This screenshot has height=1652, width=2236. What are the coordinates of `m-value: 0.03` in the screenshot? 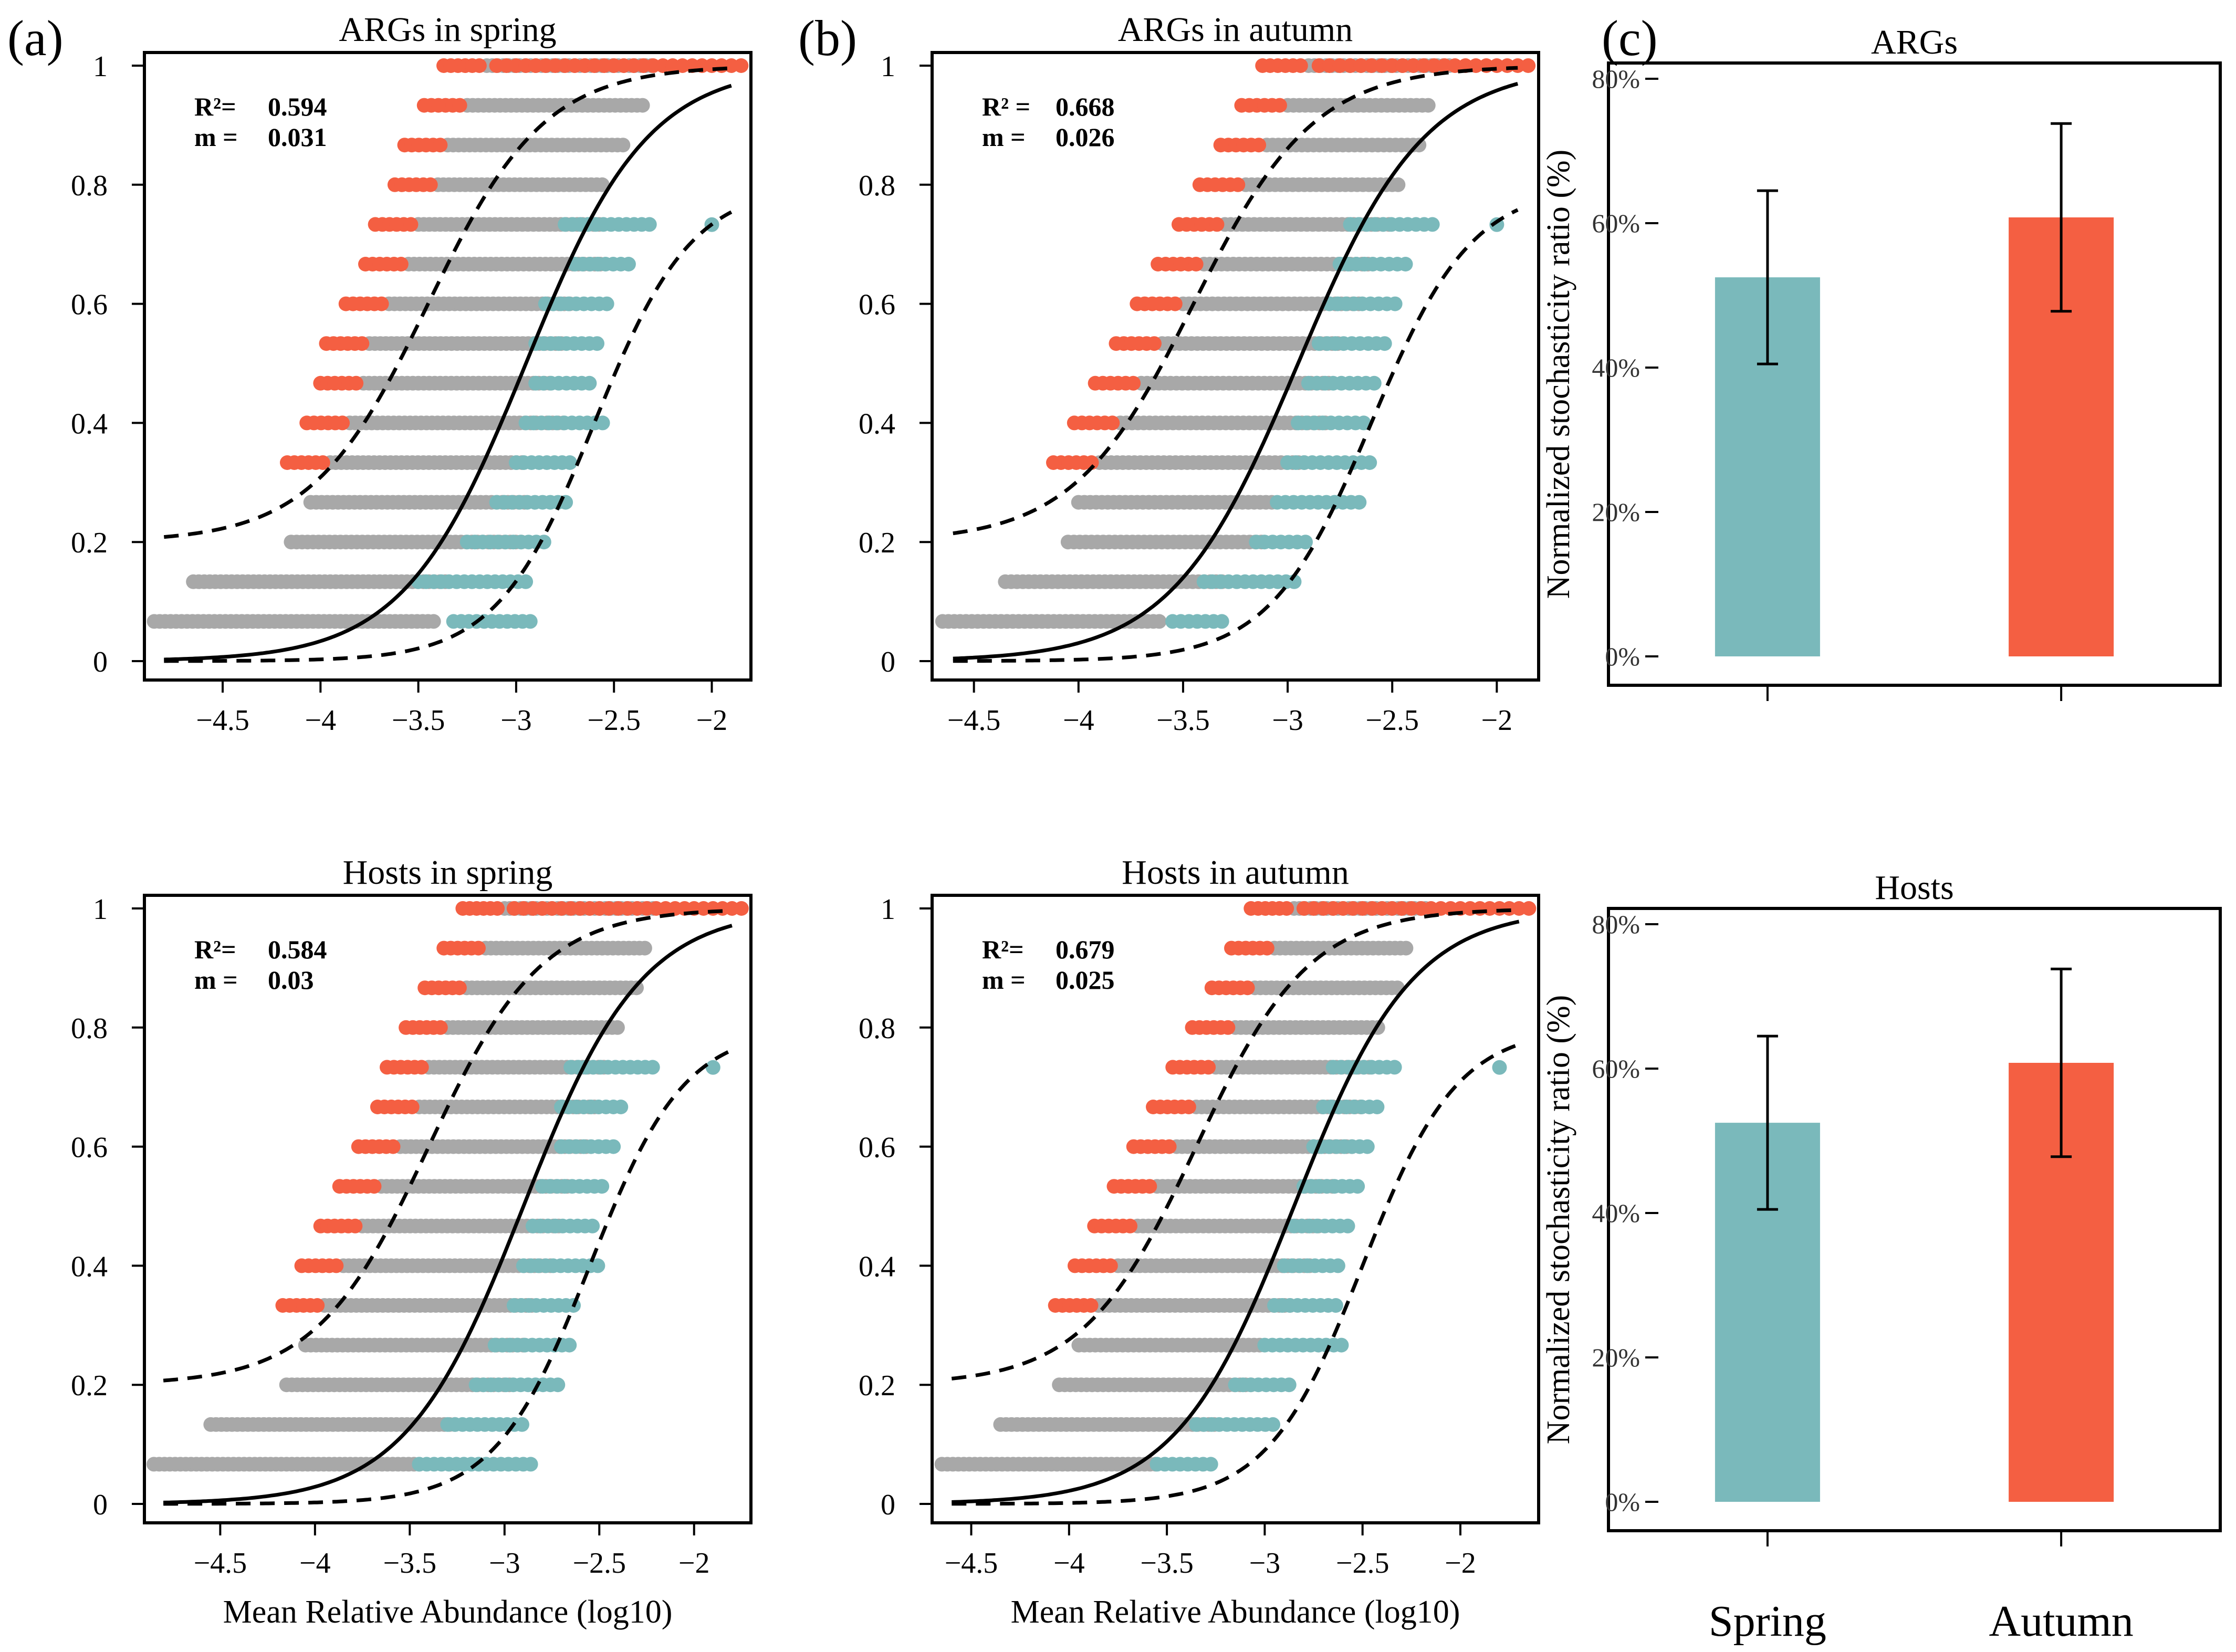 It's located at (291, 980).